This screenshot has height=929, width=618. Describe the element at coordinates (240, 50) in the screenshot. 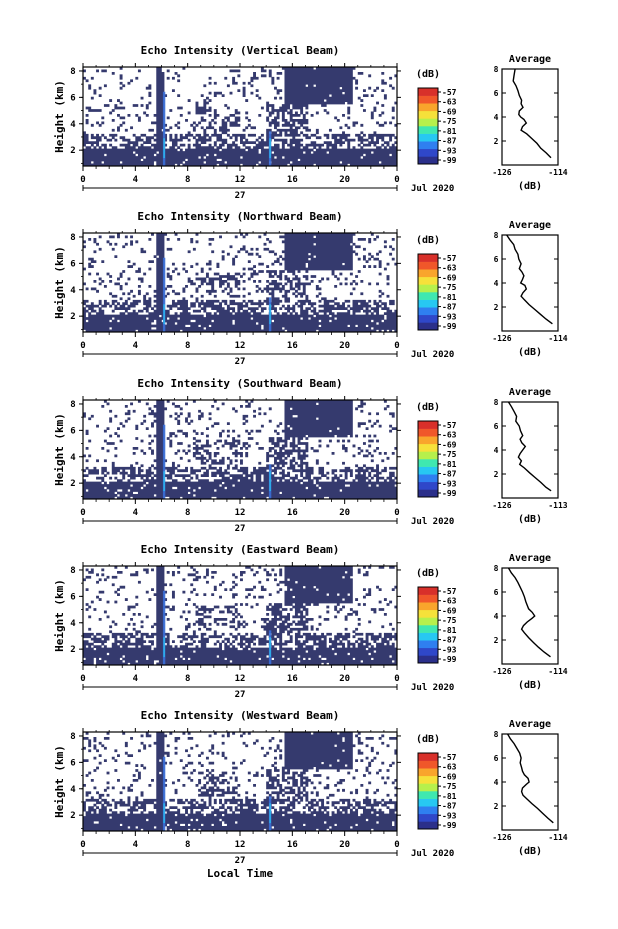

I see `panel-title: Echo Intensity (Vertical Beam)` at that location.